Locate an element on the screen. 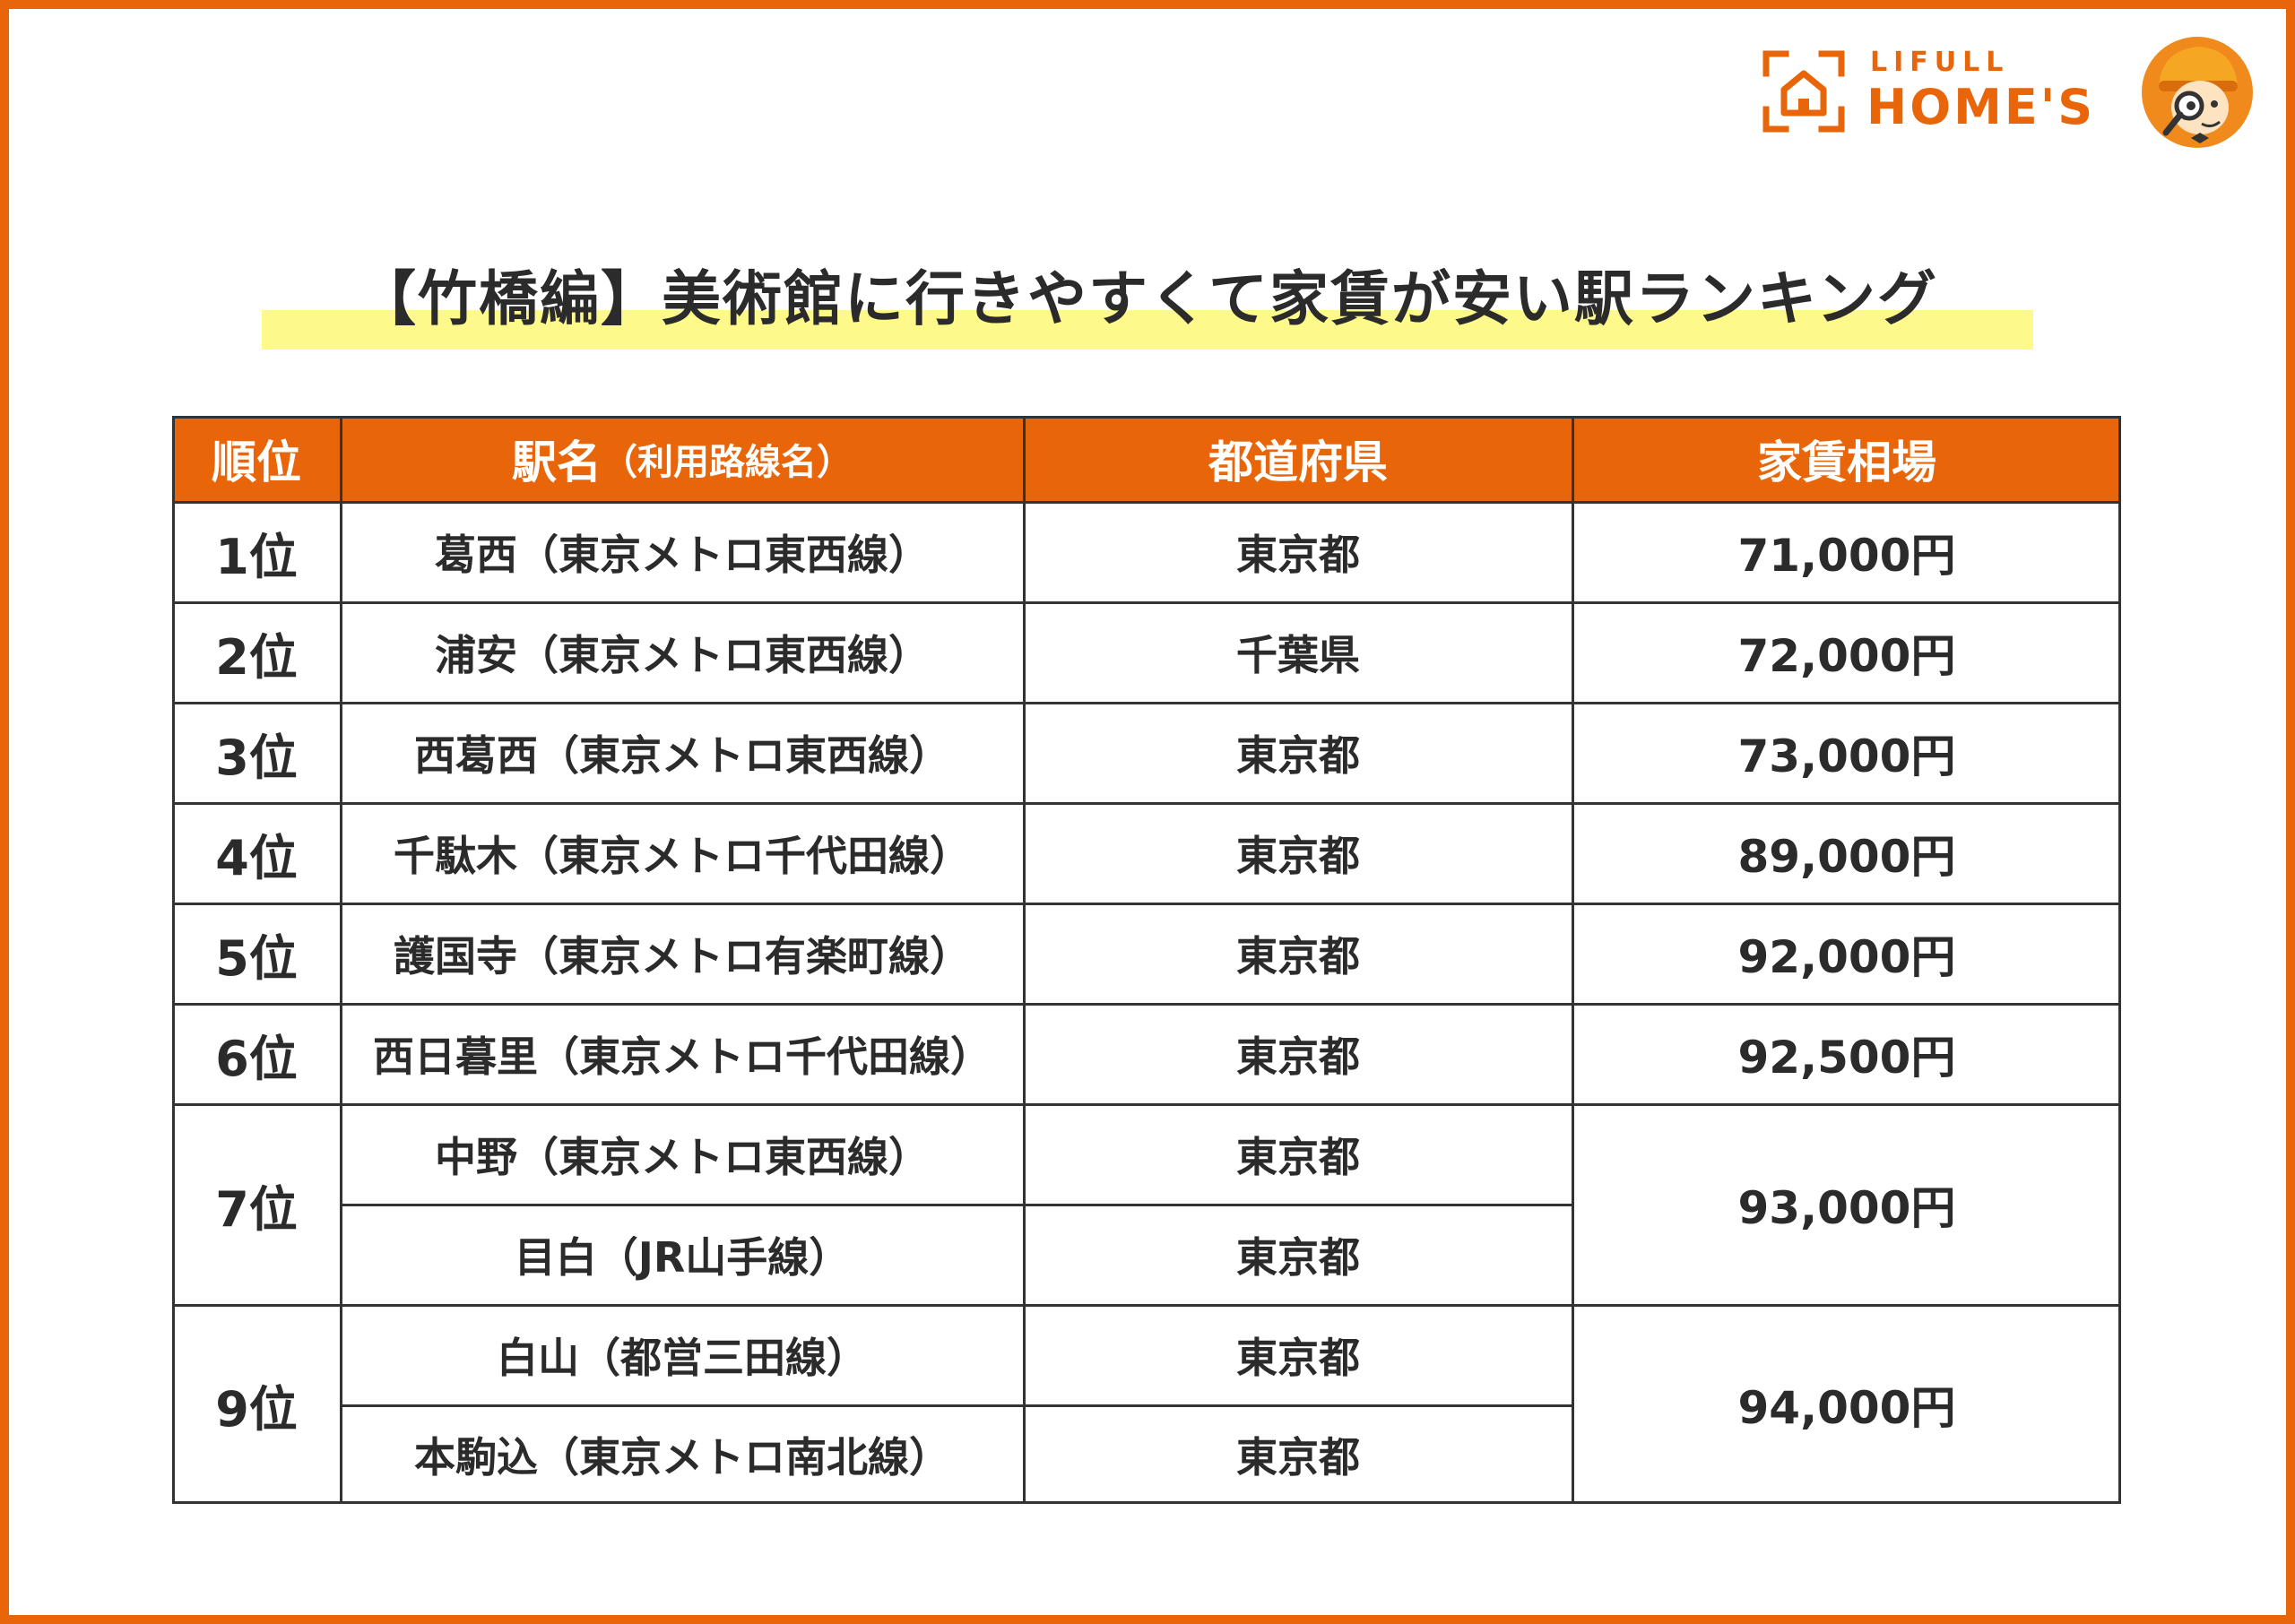  rent-cell: 92,000円 is located at coordinates (1847, 957).